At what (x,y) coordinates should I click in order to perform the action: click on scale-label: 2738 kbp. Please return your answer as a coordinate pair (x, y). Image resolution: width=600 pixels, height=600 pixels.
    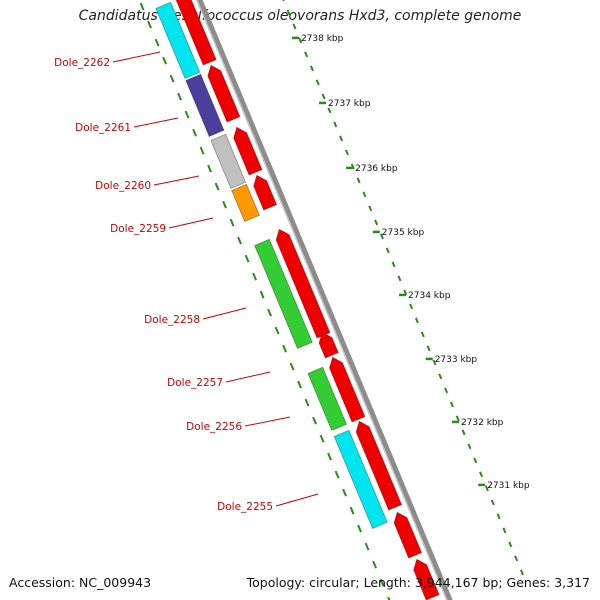
    Looking at the image, I should click on (322, 39).